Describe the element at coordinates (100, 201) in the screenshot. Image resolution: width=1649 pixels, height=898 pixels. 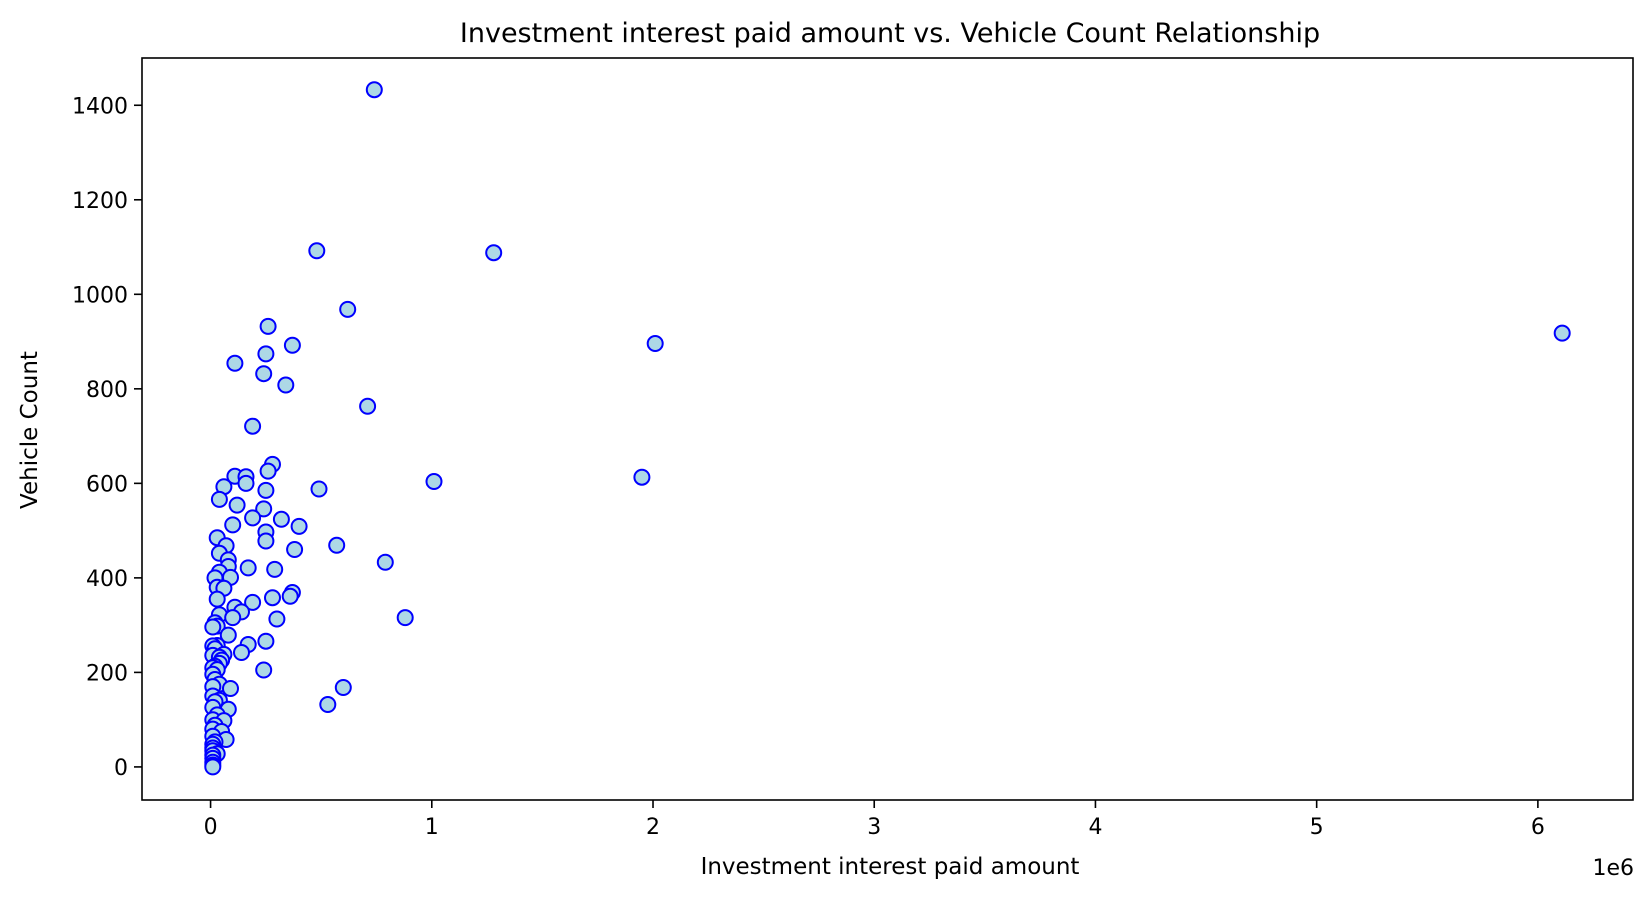
I see `y-tick-label: 1200` at that location.